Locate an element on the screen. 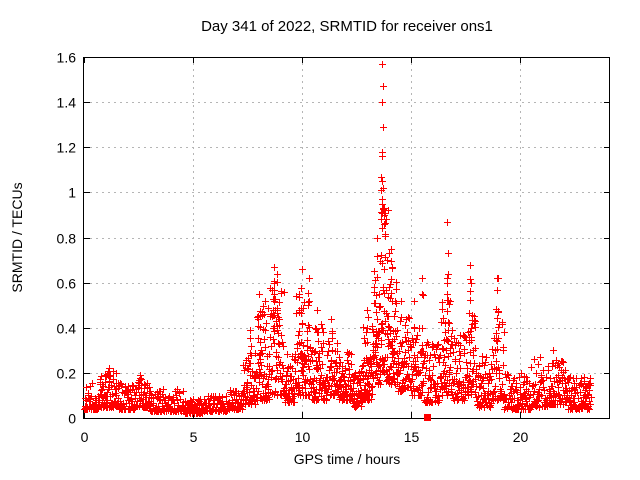 The height and width of the screenshot is (480, 640). y-tick-label: 1.4 is located at coordinates (67, 103).